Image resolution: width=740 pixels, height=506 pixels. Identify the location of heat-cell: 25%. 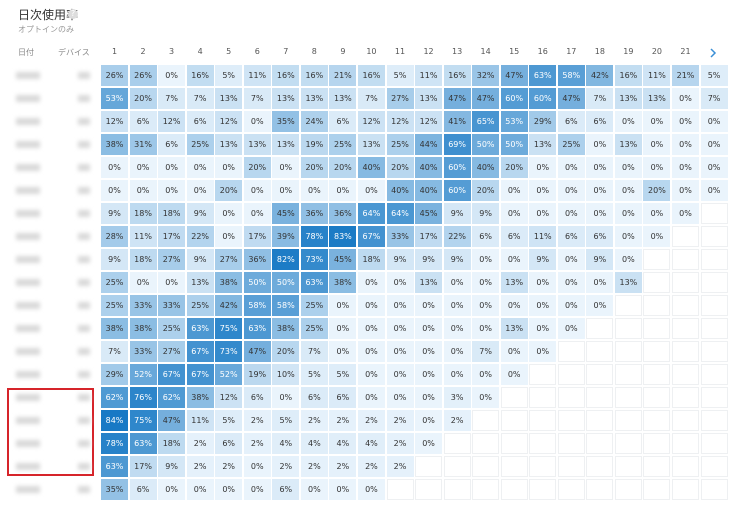
(114, 282).